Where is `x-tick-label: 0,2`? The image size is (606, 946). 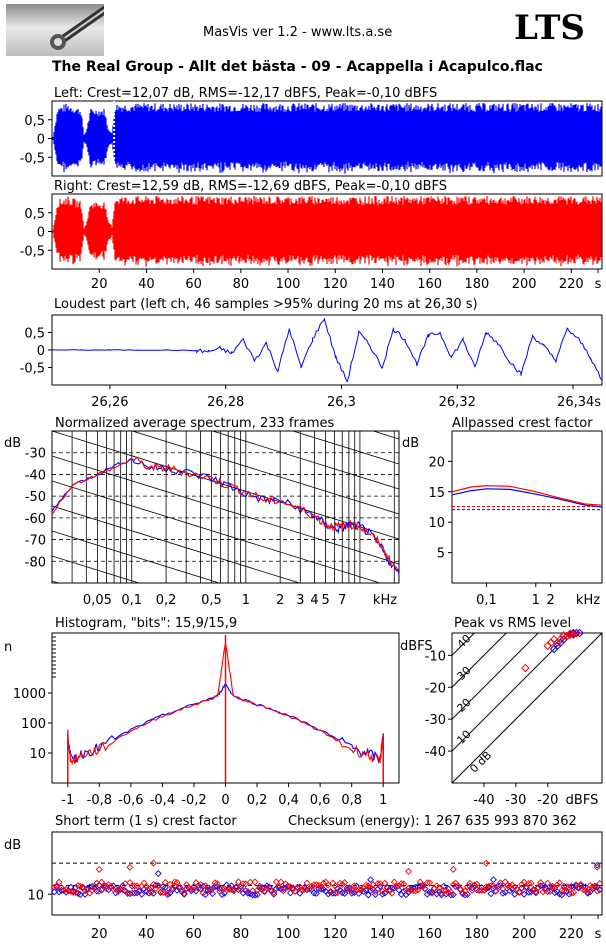
x-tick-label: 0,2 is located at coordinates (257, 800).